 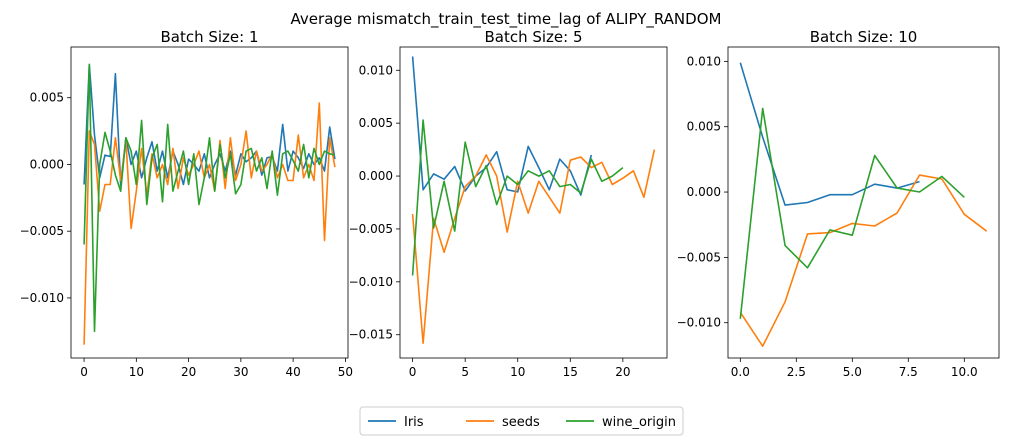 I want to click on x-tick-label: 10.0, so click(x=964, y=372).